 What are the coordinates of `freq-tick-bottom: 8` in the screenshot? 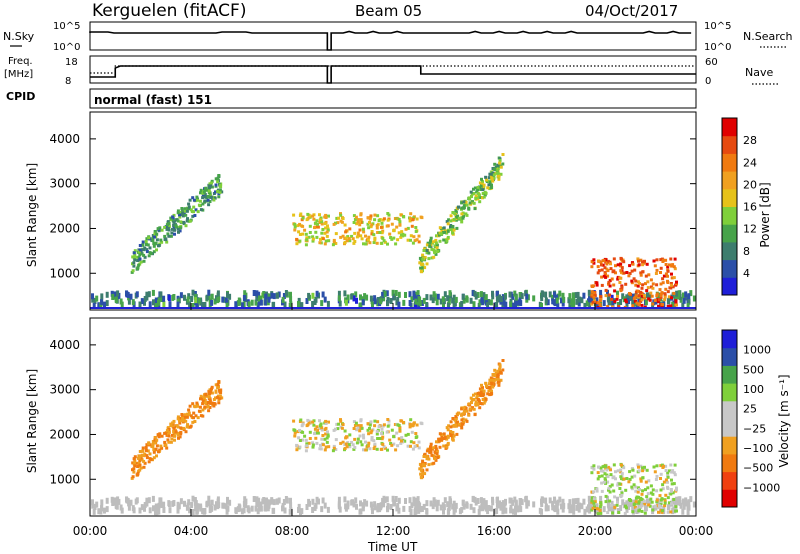 It's located at (68, 81).